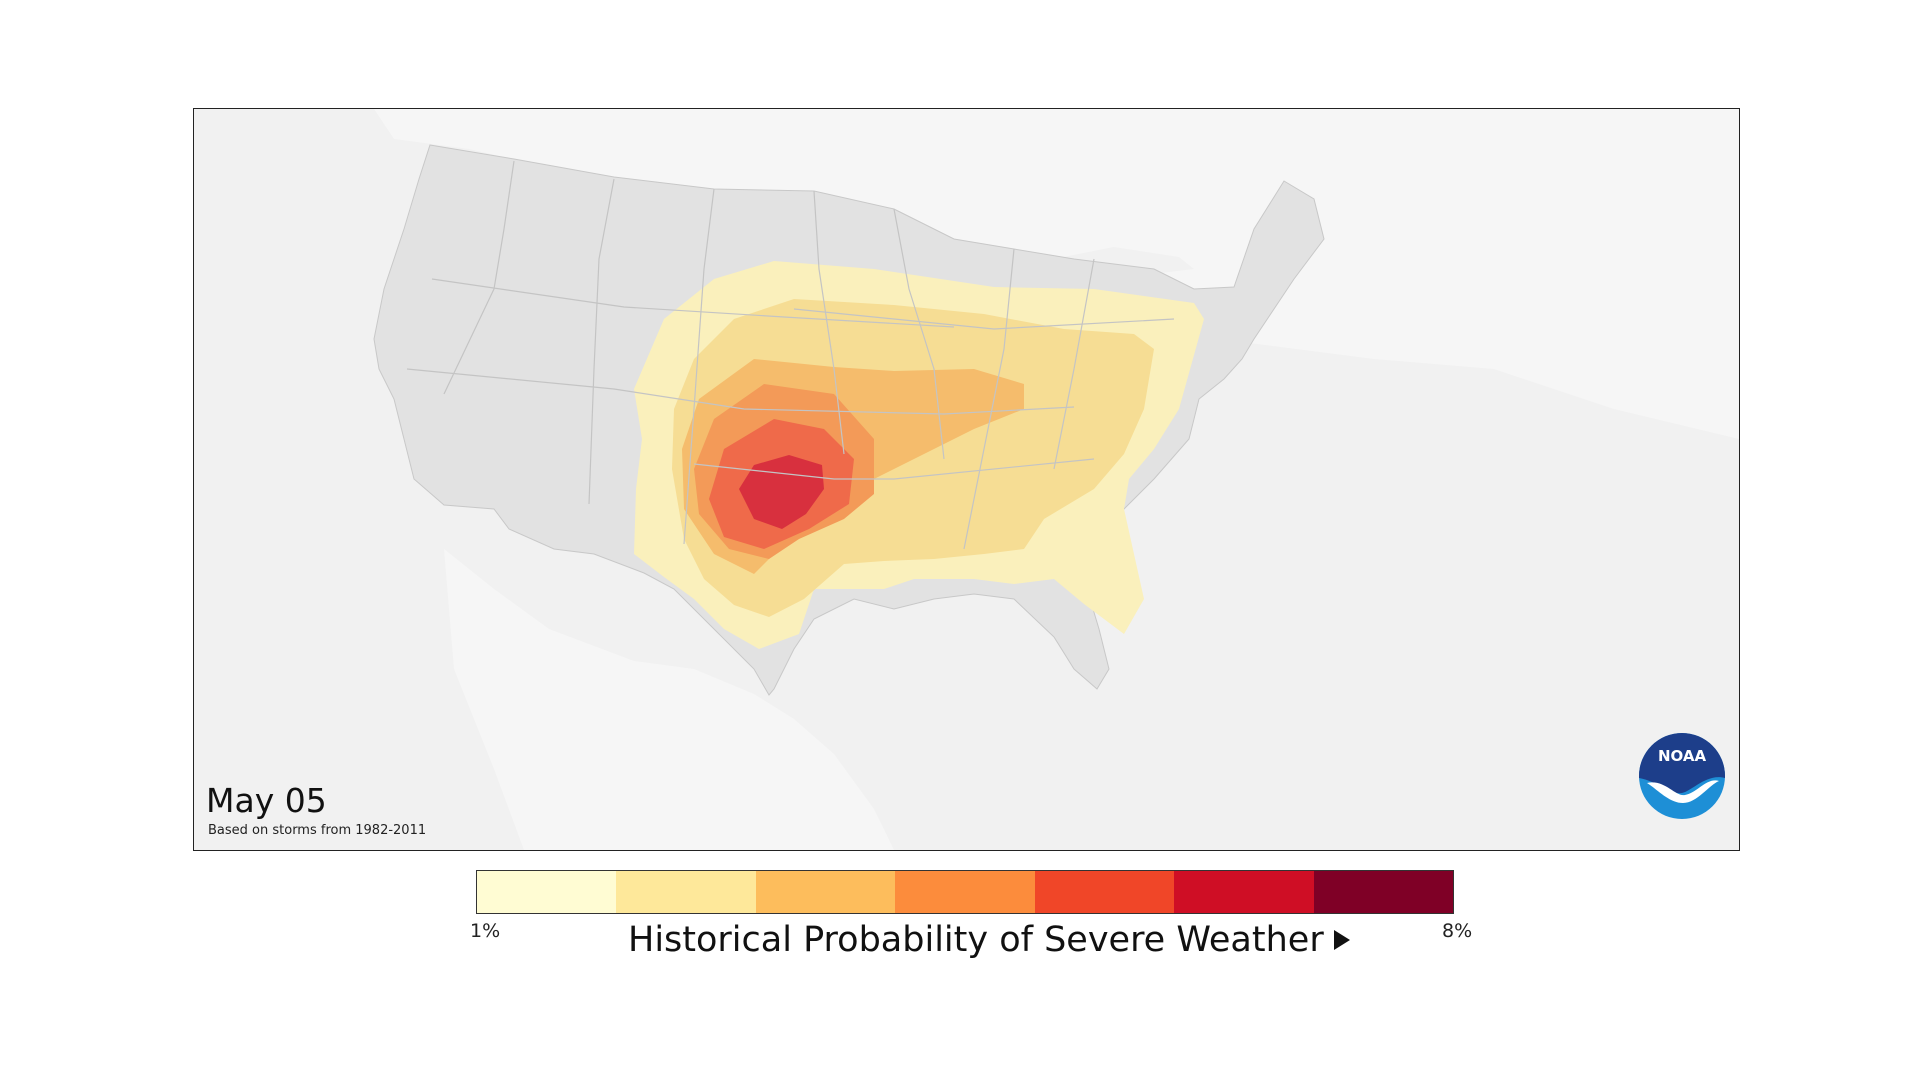 The height and width of the screenshot is (1080, 1920). Describe the element at coordinates (1457, 931) in the screenshot. I see `legend-max-label: 8%` at that location.